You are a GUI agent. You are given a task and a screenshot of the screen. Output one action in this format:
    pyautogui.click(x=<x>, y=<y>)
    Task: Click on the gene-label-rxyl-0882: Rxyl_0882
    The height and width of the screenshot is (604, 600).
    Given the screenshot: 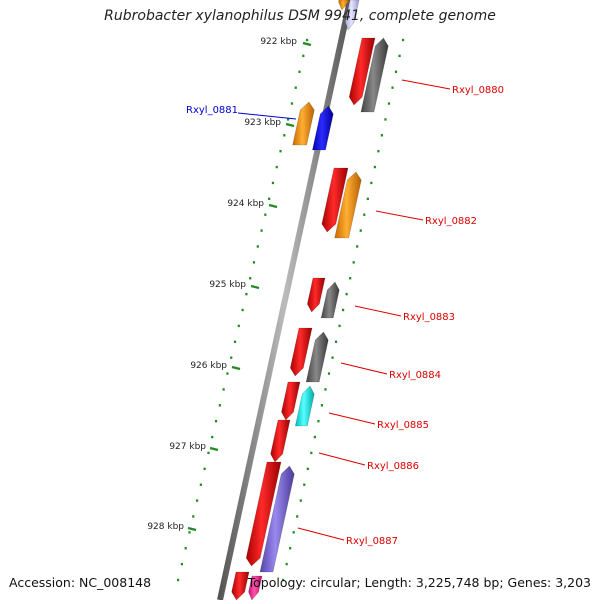 What is the action you would take?
    pyautogui.click(x=451, y=221)
    